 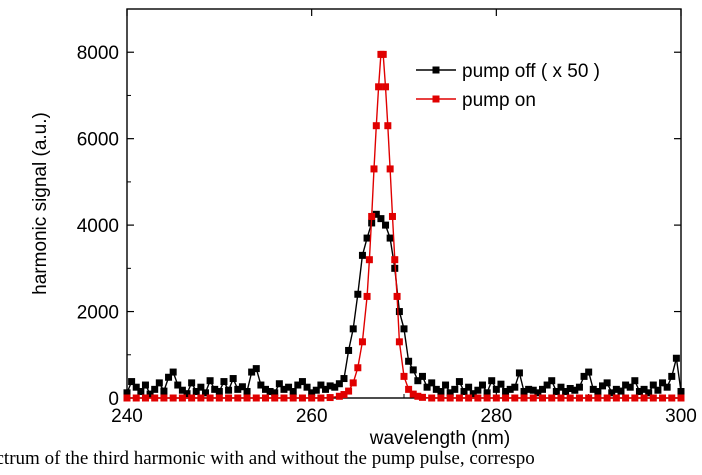 I want to click on x-axis-label: wavelength (nm), so click(x=439, y=438).